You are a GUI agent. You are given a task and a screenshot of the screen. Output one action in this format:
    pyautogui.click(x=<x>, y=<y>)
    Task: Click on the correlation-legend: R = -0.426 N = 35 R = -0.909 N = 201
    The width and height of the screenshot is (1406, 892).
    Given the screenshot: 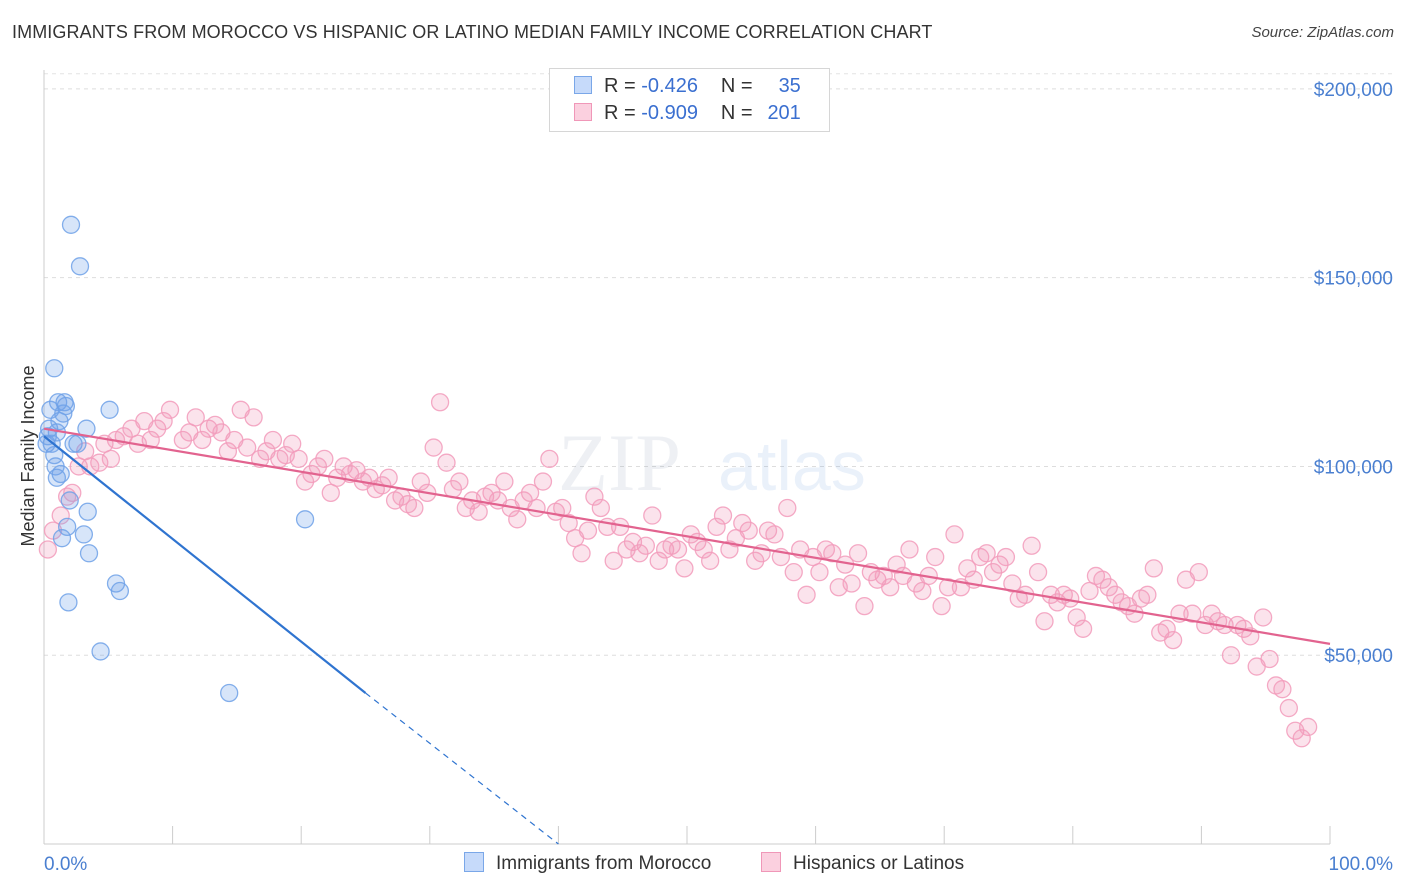 What is the action you would take?
    pyautogui.click(x=689, y=100)
    